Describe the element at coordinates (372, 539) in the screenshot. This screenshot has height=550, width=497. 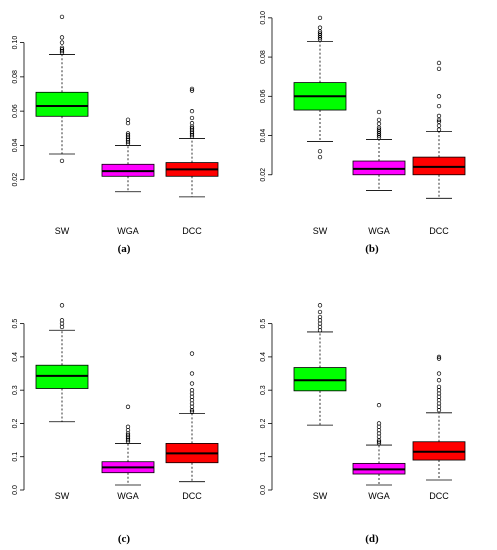
I see `caption-d: (d)` at that location.